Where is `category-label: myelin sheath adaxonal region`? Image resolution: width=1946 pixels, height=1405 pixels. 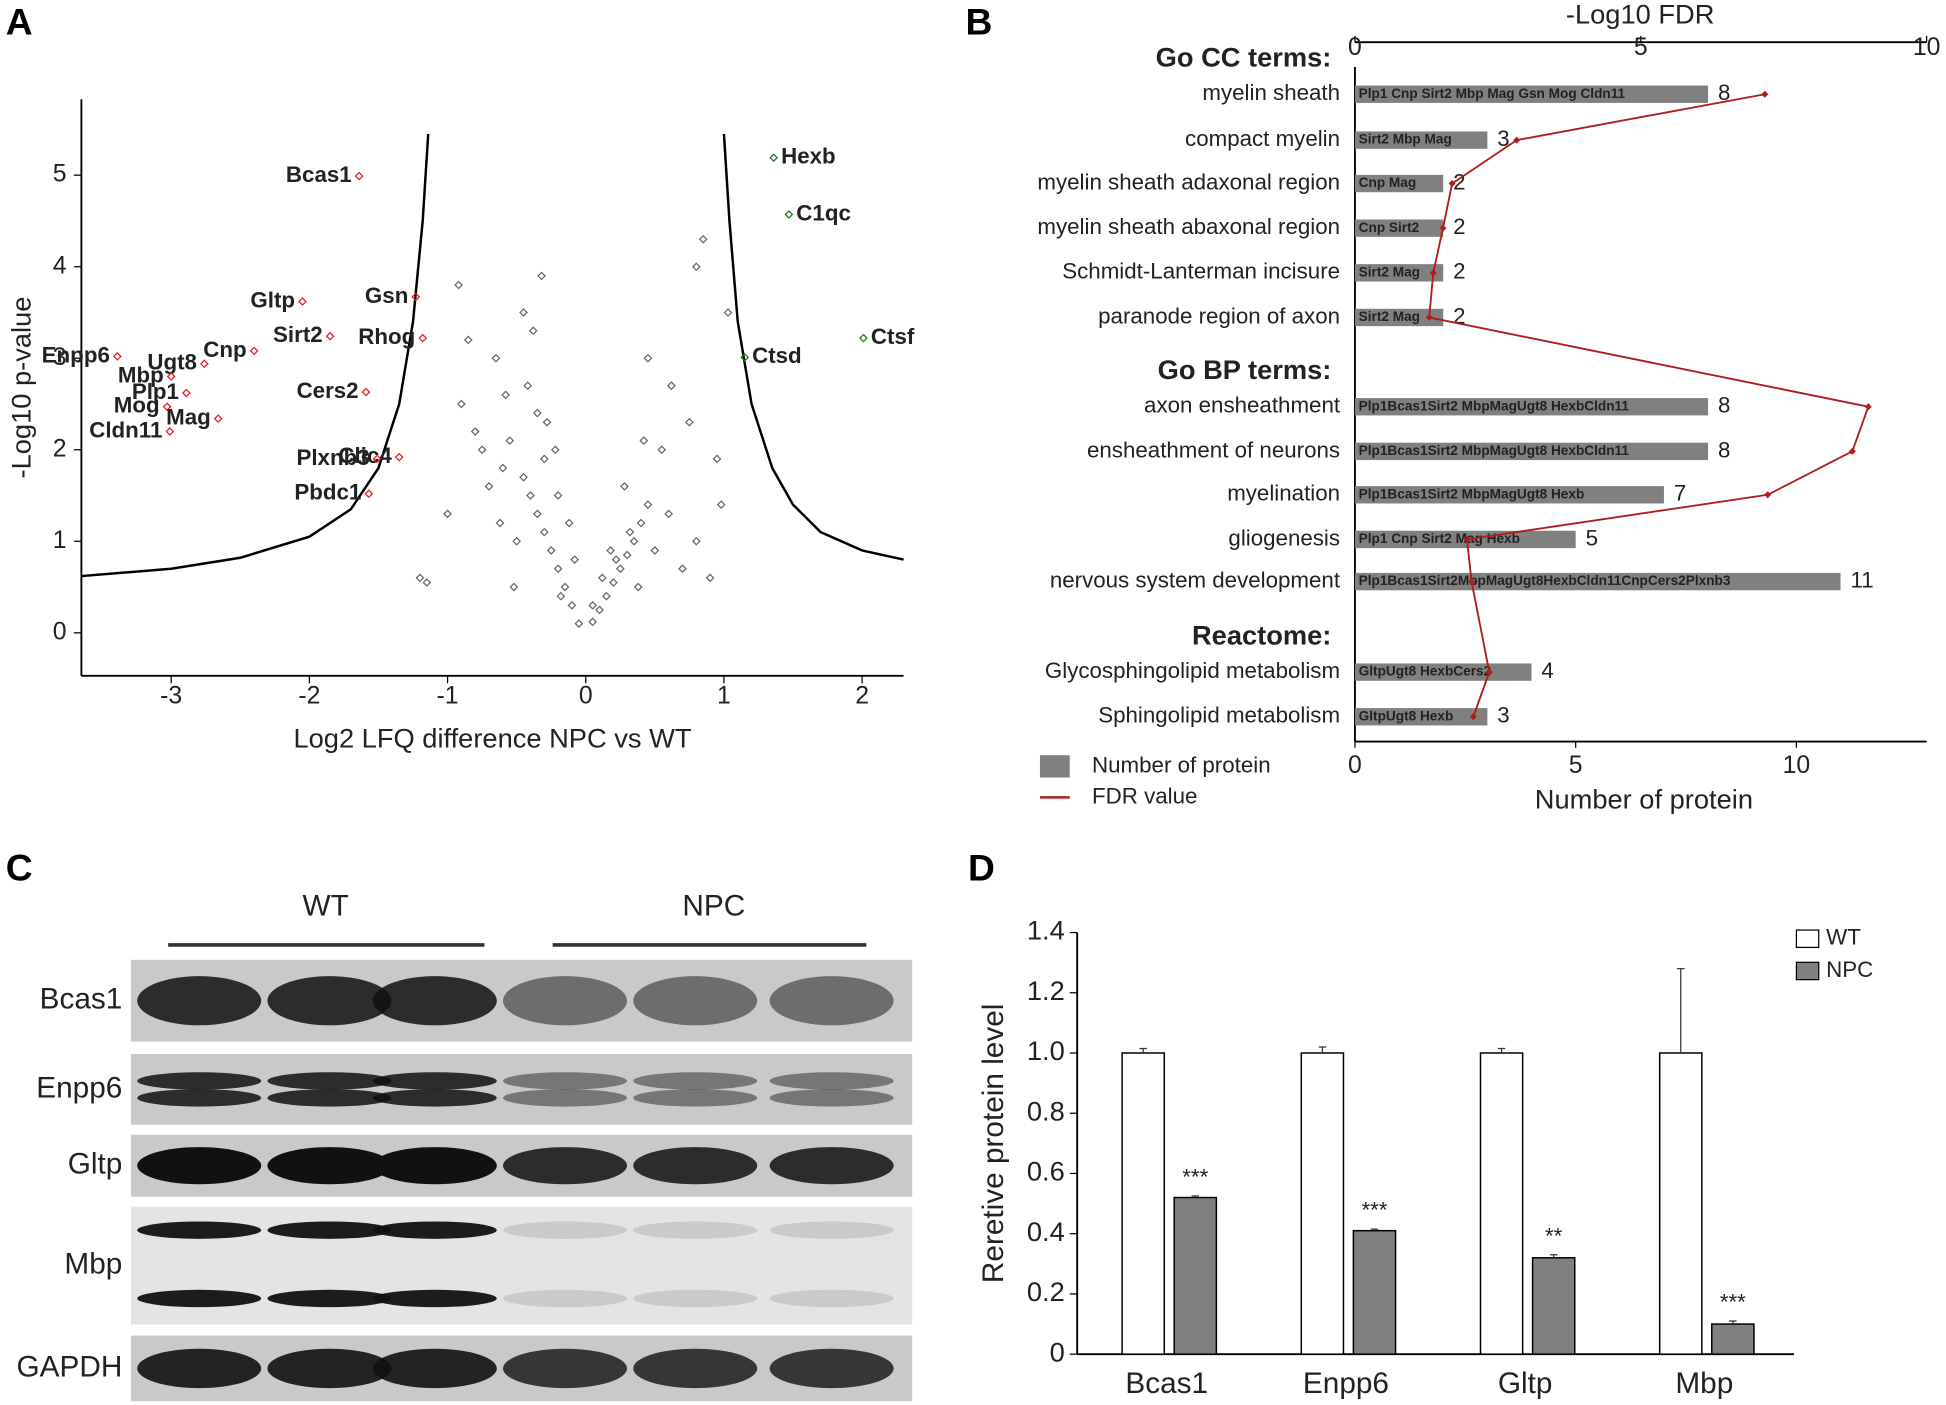
category-label: myelin sheath adaxonal region is located at coordinates (1188, 181).